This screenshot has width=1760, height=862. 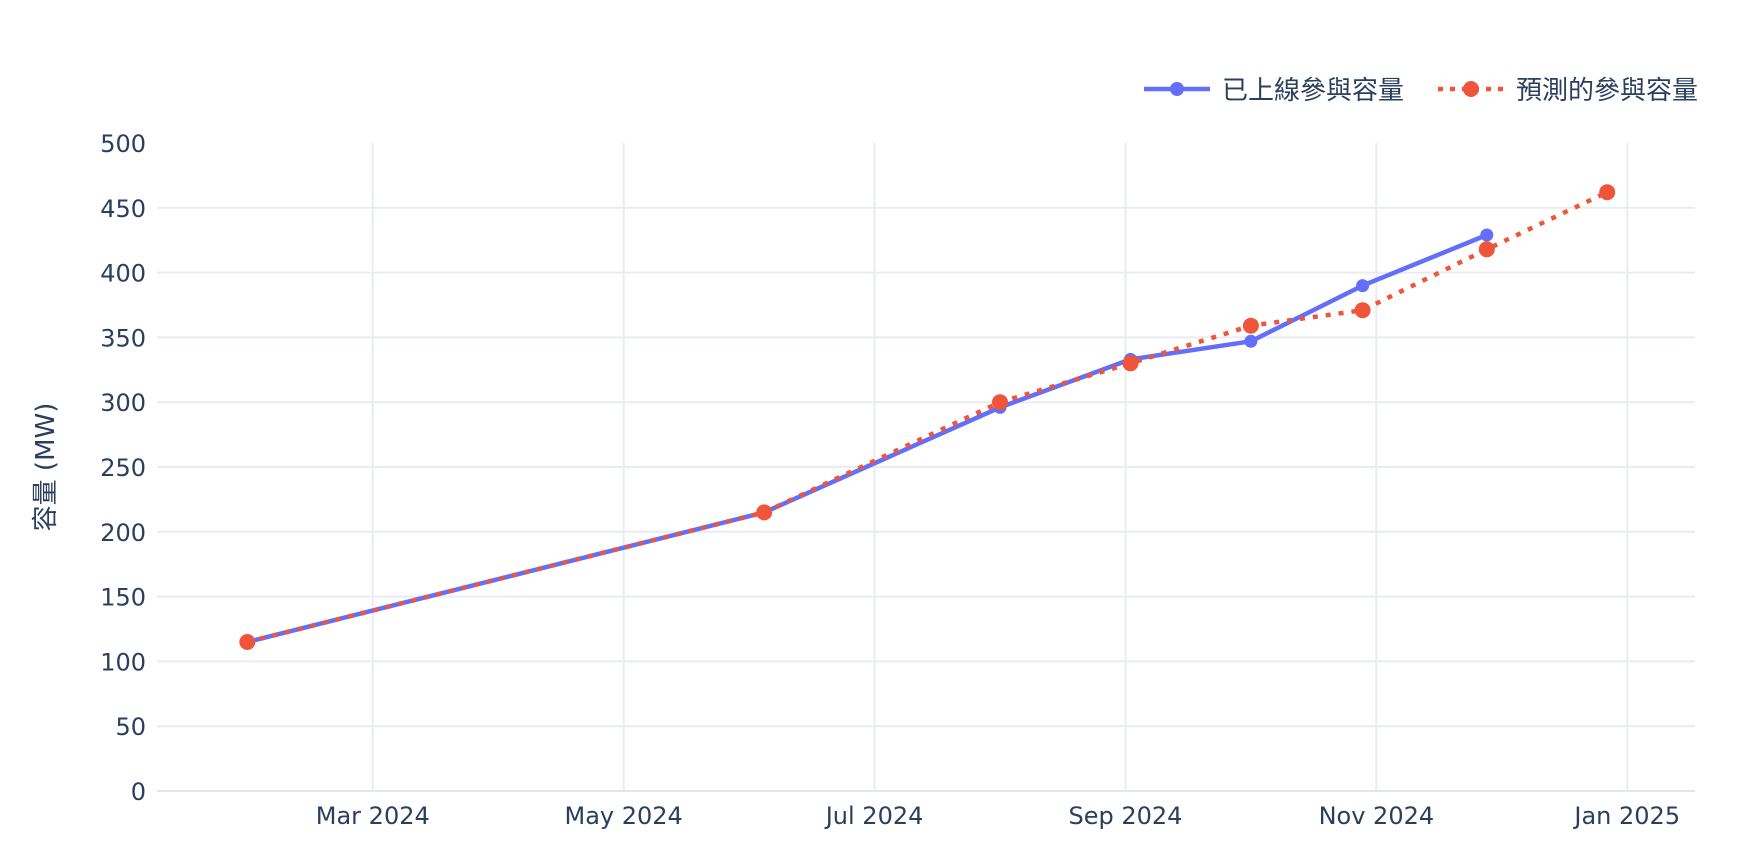 I want to click on x-tick-label: Sep 2024, so click(x=1125, y=816).